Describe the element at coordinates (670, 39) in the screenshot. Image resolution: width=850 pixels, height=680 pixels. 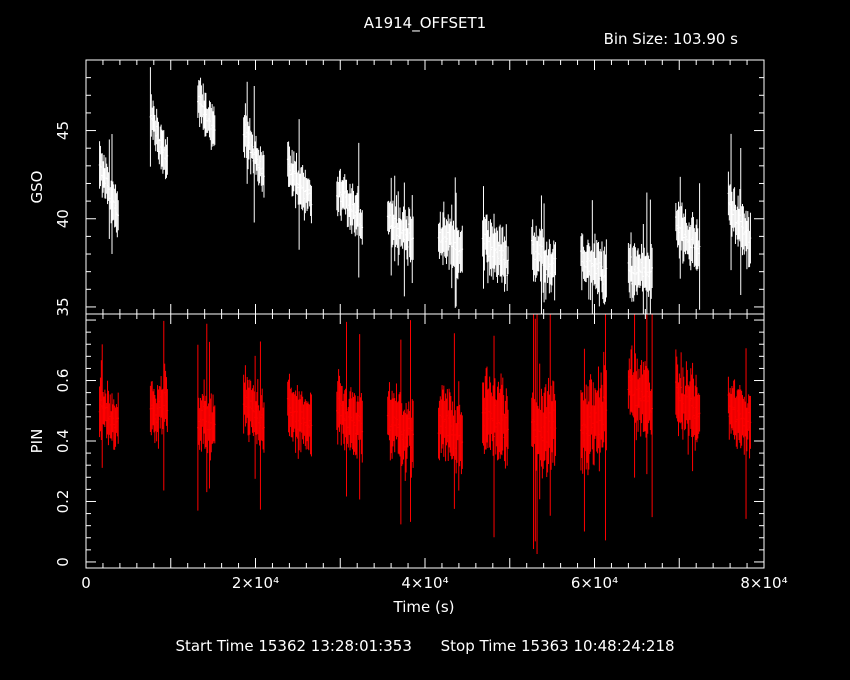
I see `bin-size-label: Bin Size: 103.90 s` at that location.